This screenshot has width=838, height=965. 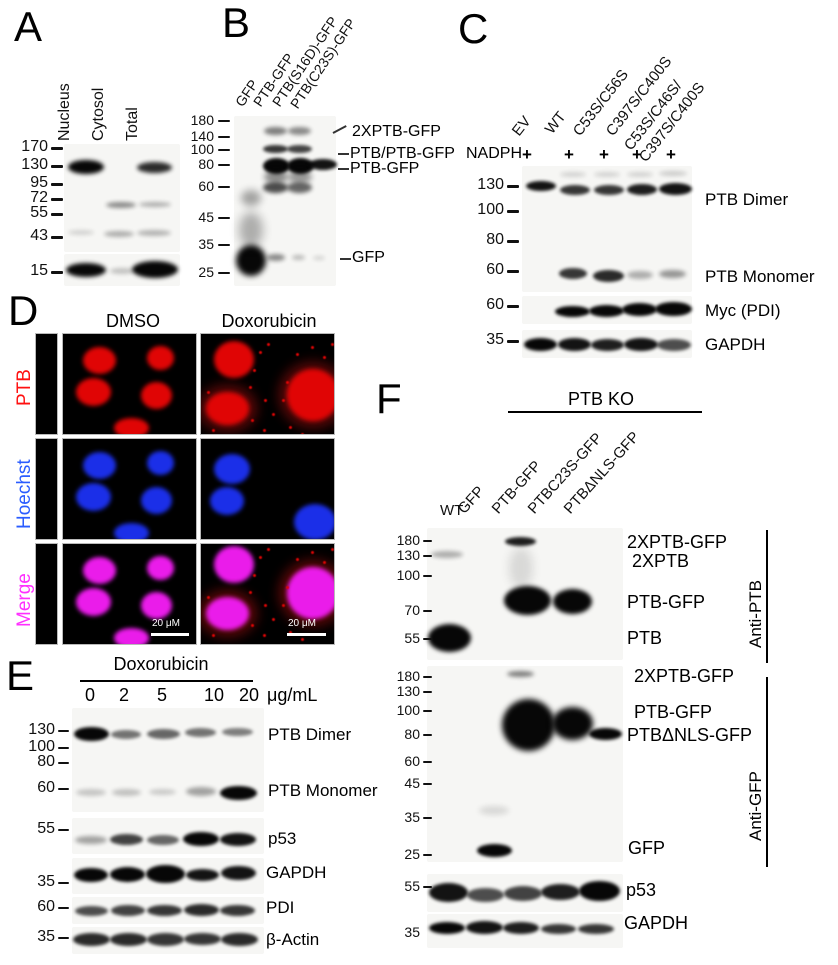 I want to click on scale-bar, so click(x=306, y=634).